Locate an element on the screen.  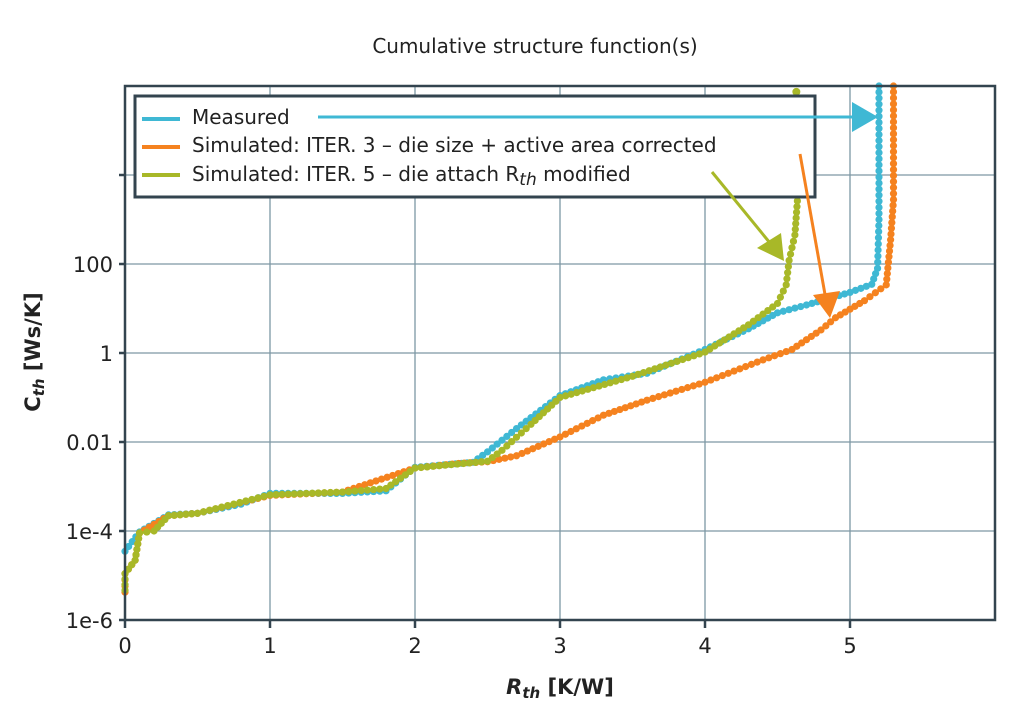
y-tick-label: 1e-6 is located at coordinates (89, 621).